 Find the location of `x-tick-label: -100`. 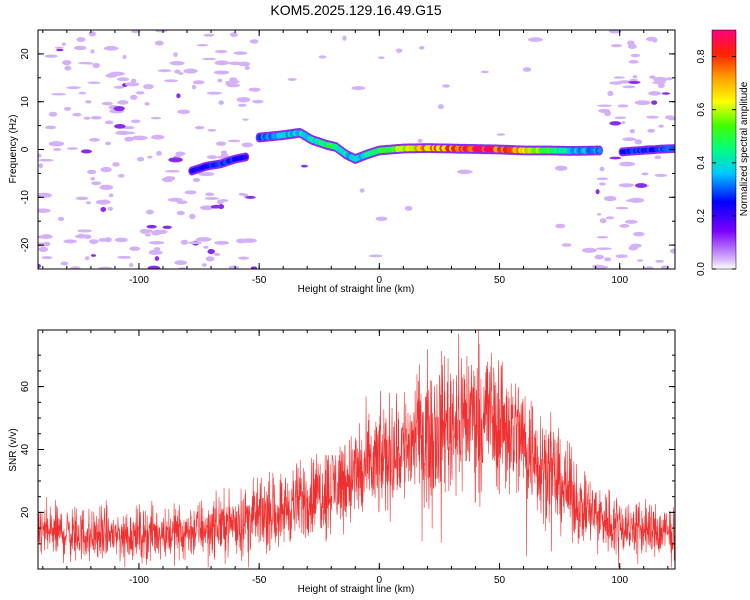

x-tick-label: -100 is located at coordinates (139, 580).